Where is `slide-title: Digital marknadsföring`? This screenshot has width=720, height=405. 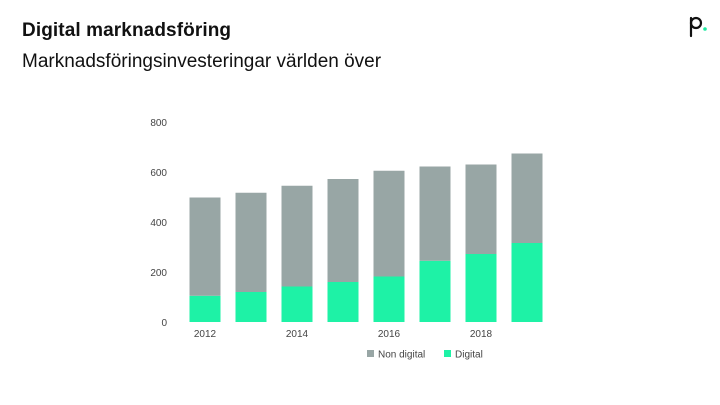 slide-title: Digital marknadsföring is located at coordinates (127, 30).